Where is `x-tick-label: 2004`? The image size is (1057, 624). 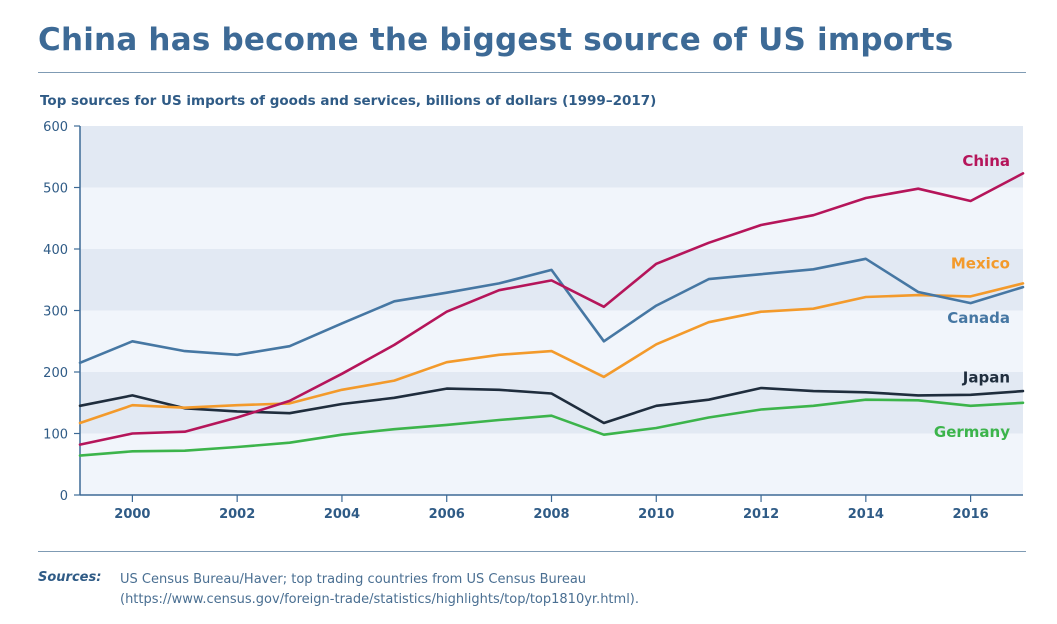 x-tick-label: 2004 is located at coordinates (342, 514).